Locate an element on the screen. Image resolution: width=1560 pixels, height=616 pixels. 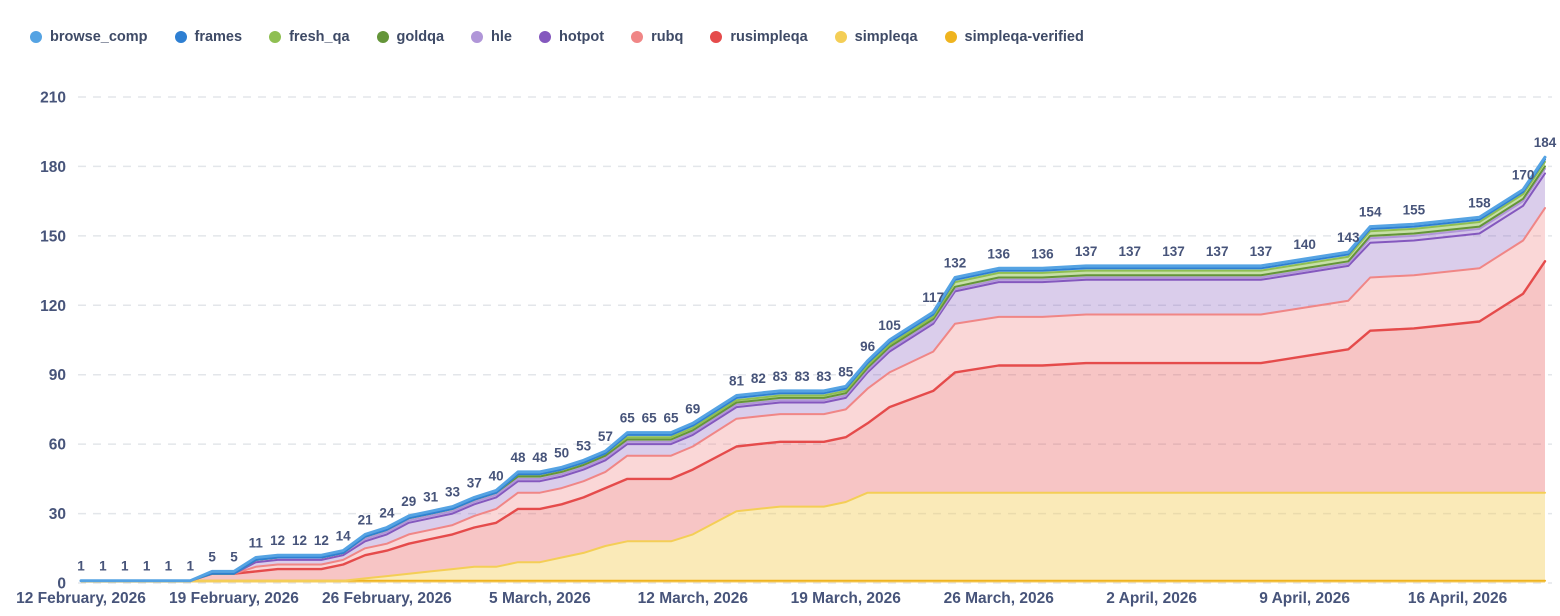
legend-item-rubq: rubq is located at coordinates (657, 37).